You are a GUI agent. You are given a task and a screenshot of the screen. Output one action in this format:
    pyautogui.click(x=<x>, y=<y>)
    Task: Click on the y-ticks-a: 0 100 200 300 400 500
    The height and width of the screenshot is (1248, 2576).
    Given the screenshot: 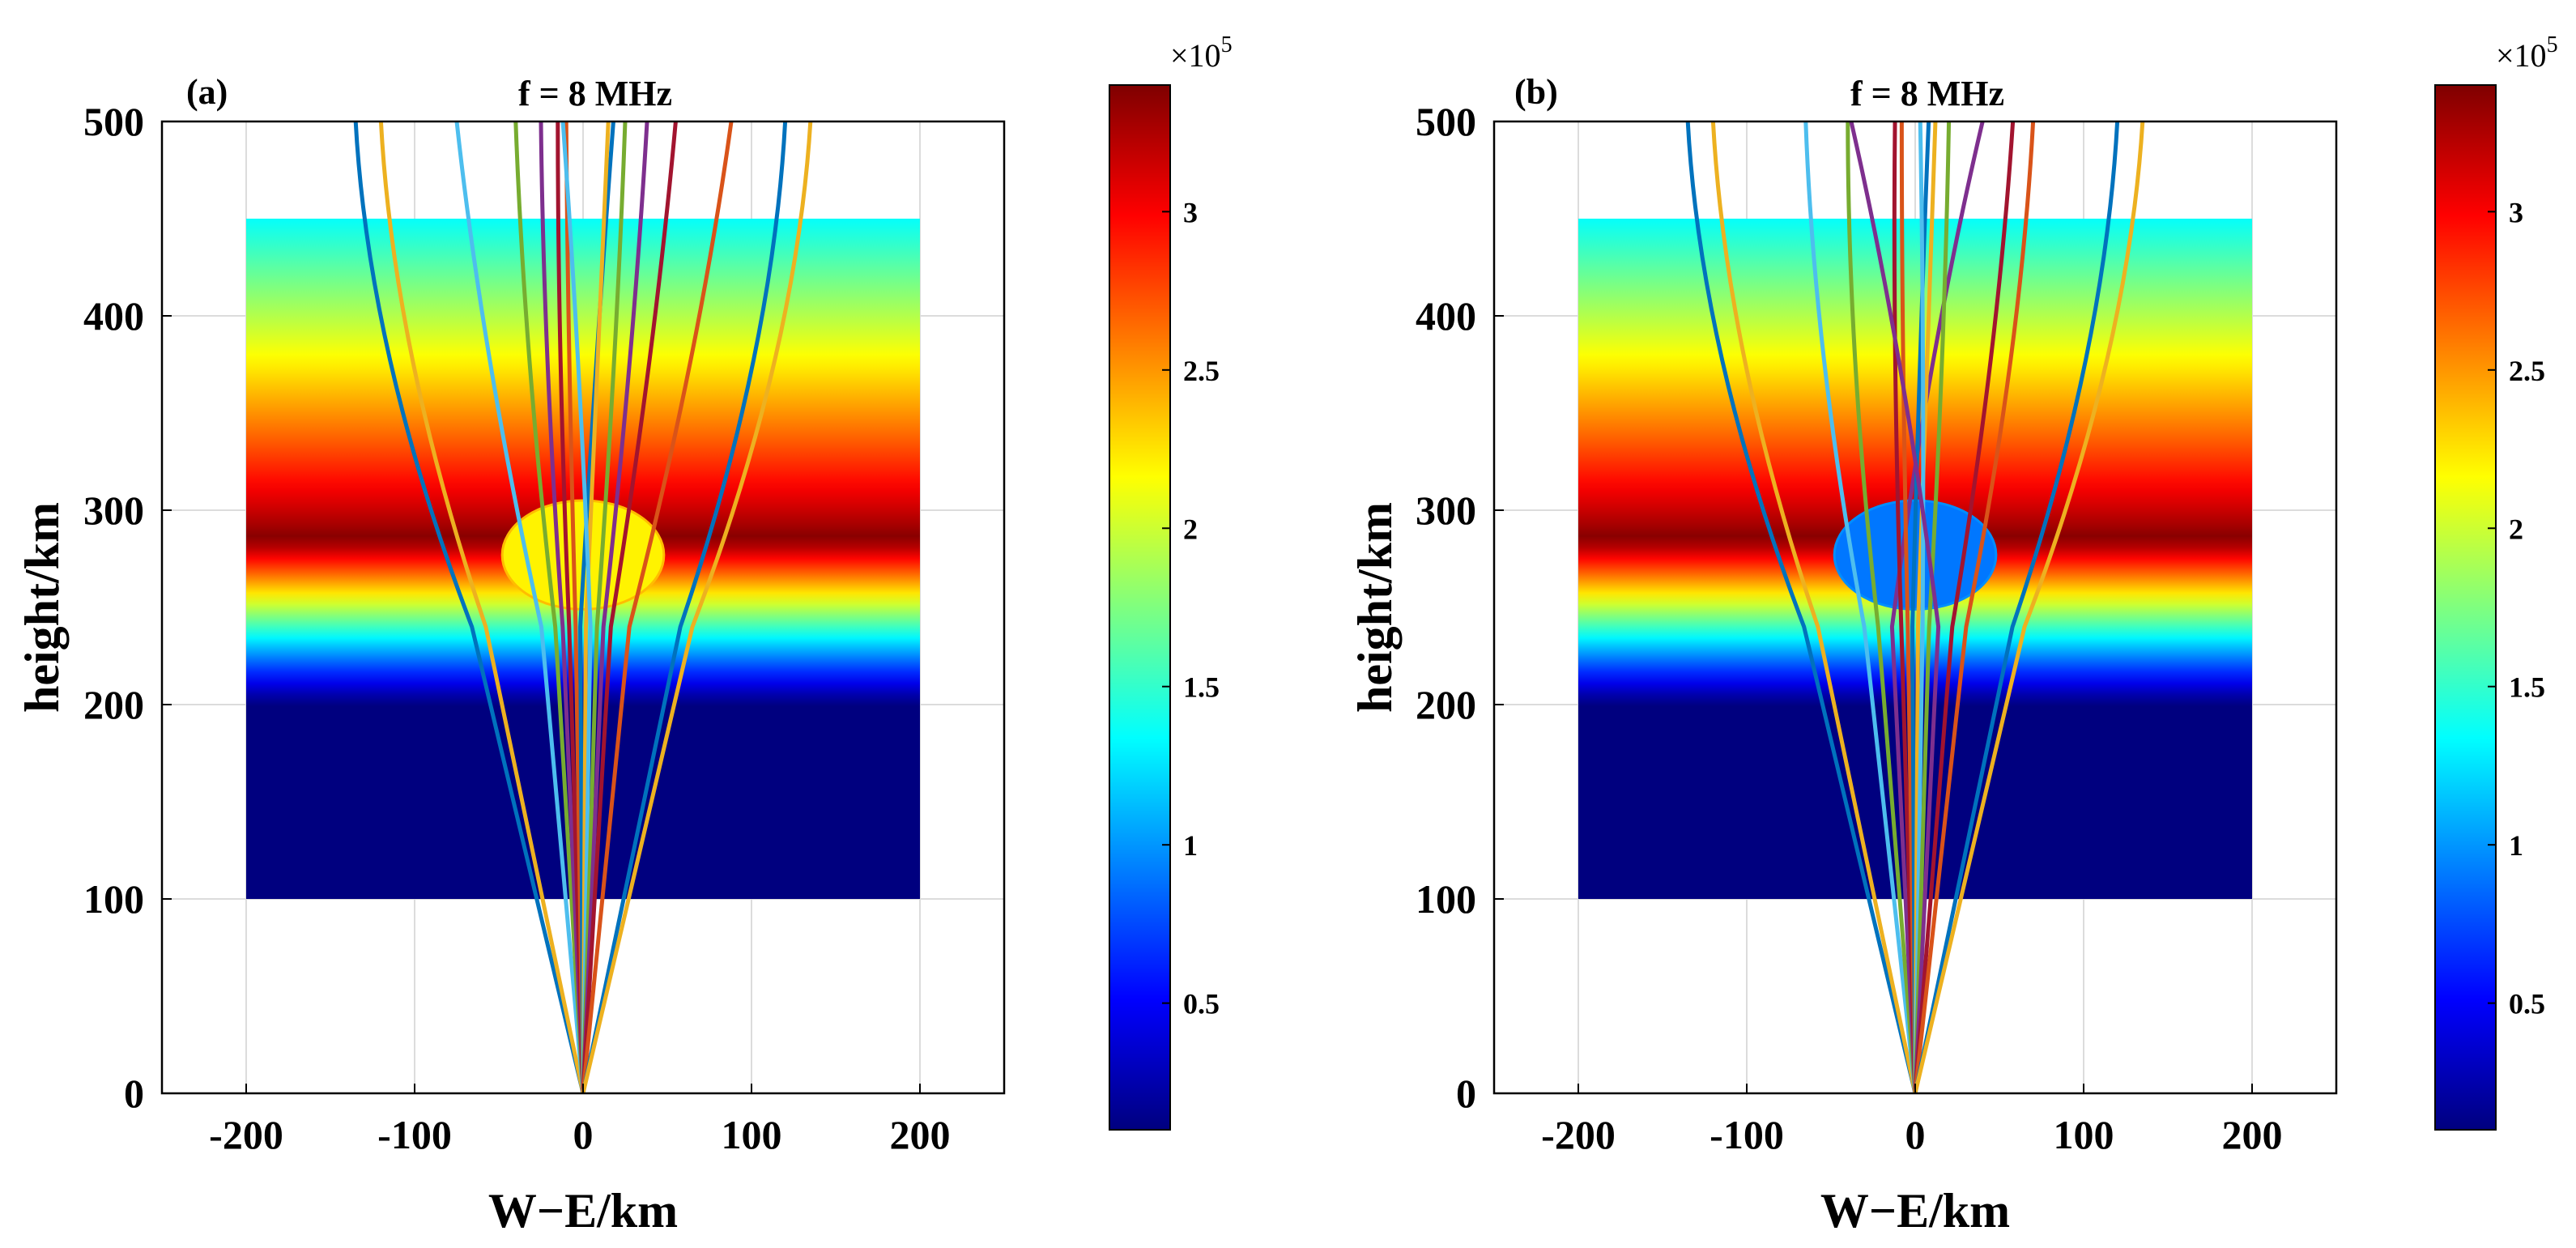 What is the action you would take?
    pyautogui.click(x=127, y=607)
    